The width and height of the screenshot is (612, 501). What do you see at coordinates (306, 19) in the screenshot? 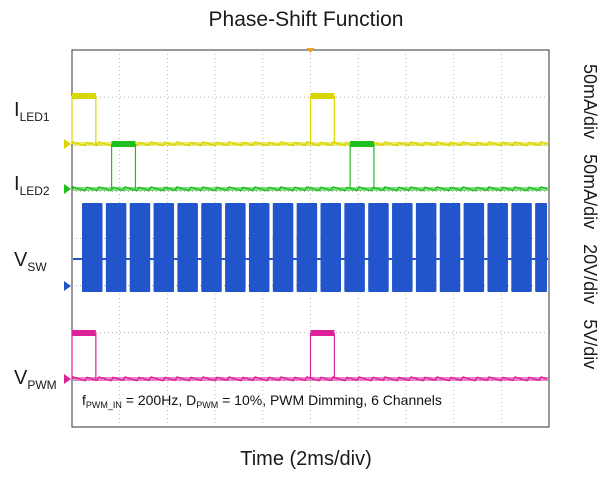
I see `chart-title: Phase-Shift Function` at bounding box center [306, 19].